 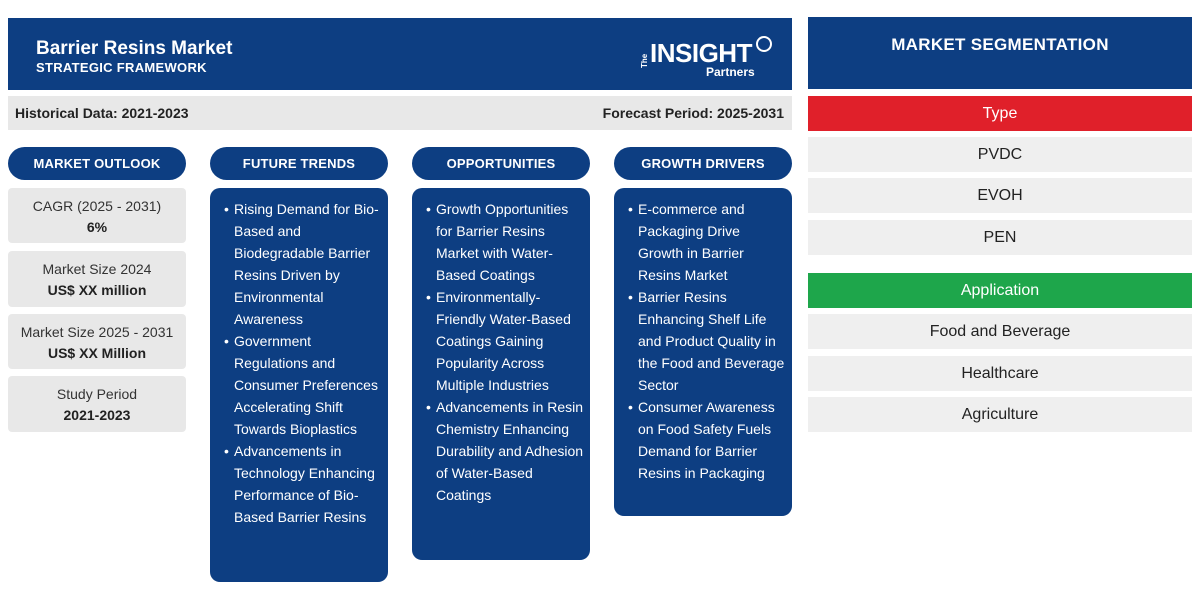 What do you see at coordinates (501, 163) in the screenshot?
I see `opportunities-header: OPPORTUNITIES` at bounding box center [501, 163].